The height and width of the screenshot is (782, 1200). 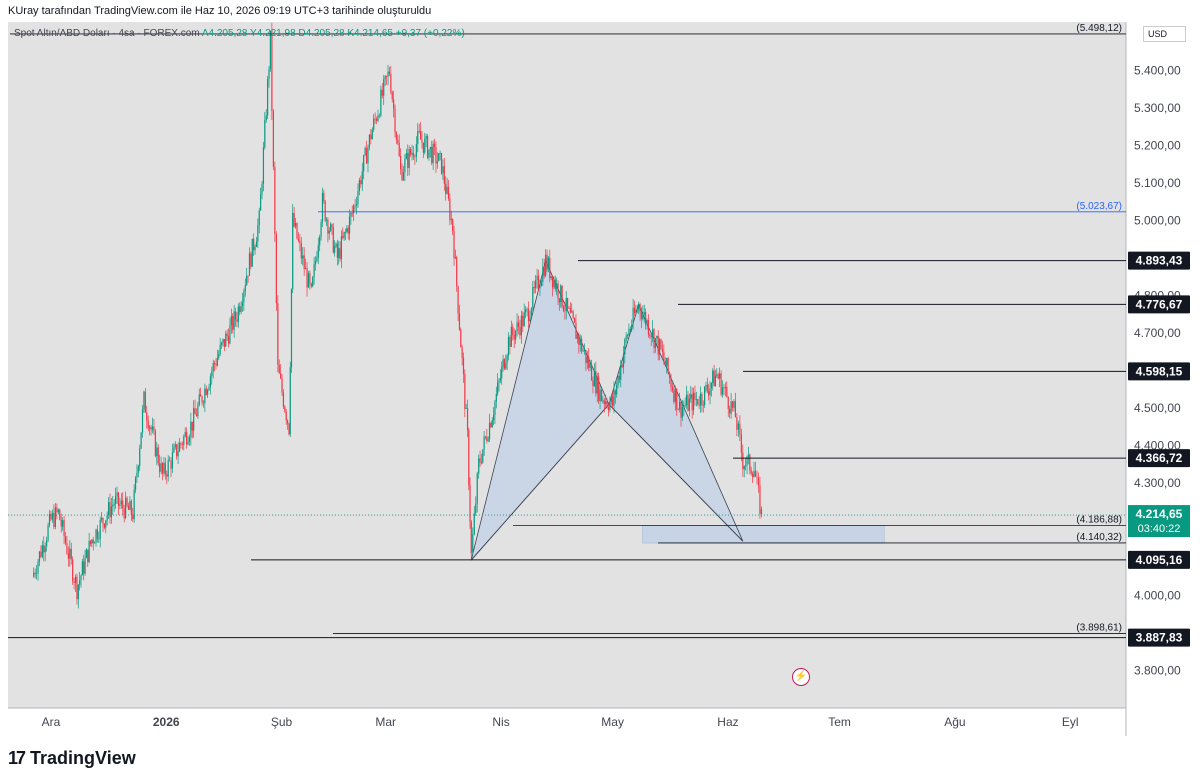 What do you see at coordinates (72, 758) in the screenshot?
I see `tradingview-brand: 17 TradingView` at bounding box center [72, 758].